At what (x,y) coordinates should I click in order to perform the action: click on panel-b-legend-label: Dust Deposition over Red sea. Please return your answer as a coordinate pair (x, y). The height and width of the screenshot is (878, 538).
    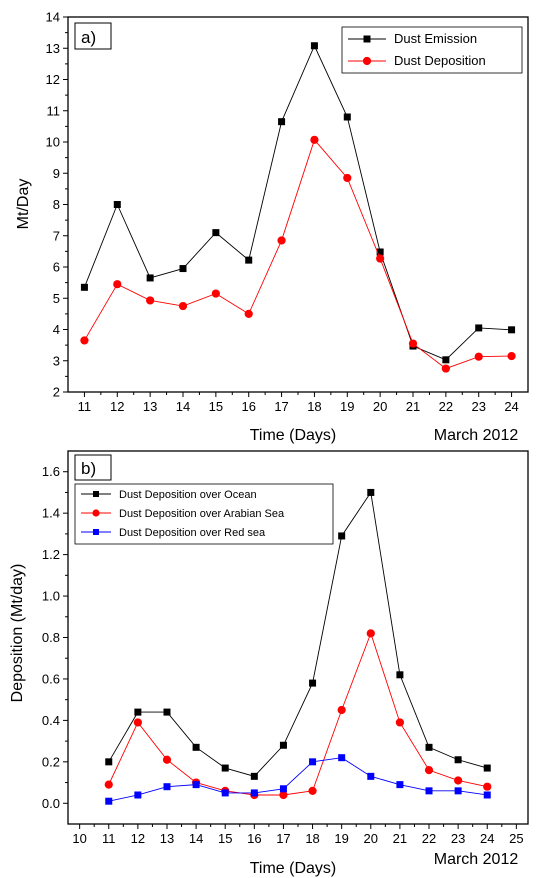
    Looking at the image, I should click on (192, 533).